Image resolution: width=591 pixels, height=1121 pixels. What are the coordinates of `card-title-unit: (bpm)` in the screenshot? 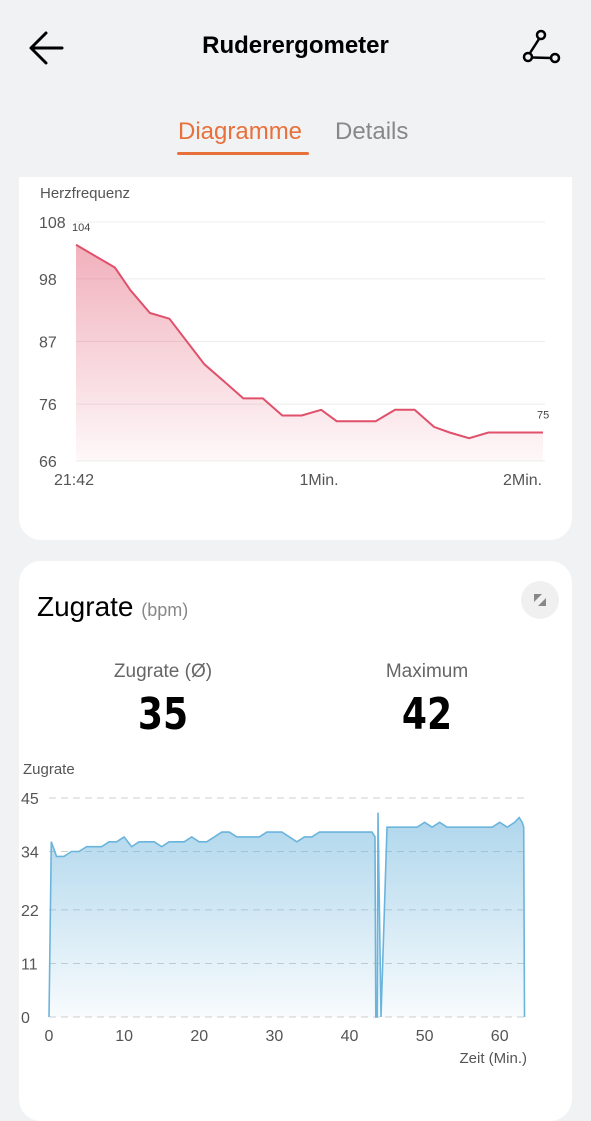 It's located at (165, 610).